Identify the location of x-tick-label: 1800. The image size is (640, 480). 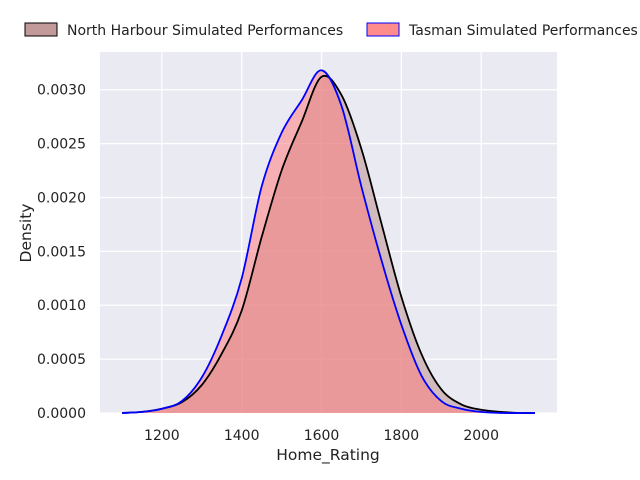
(402, 436).